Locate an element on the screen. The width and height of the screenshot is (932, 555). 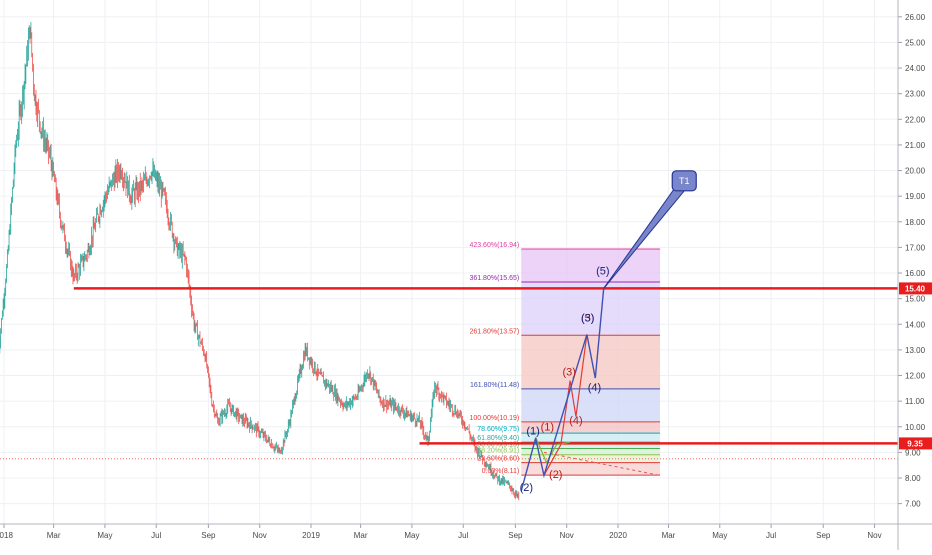
y-tick-label: 13.00 is located at coordinates (915, 350).